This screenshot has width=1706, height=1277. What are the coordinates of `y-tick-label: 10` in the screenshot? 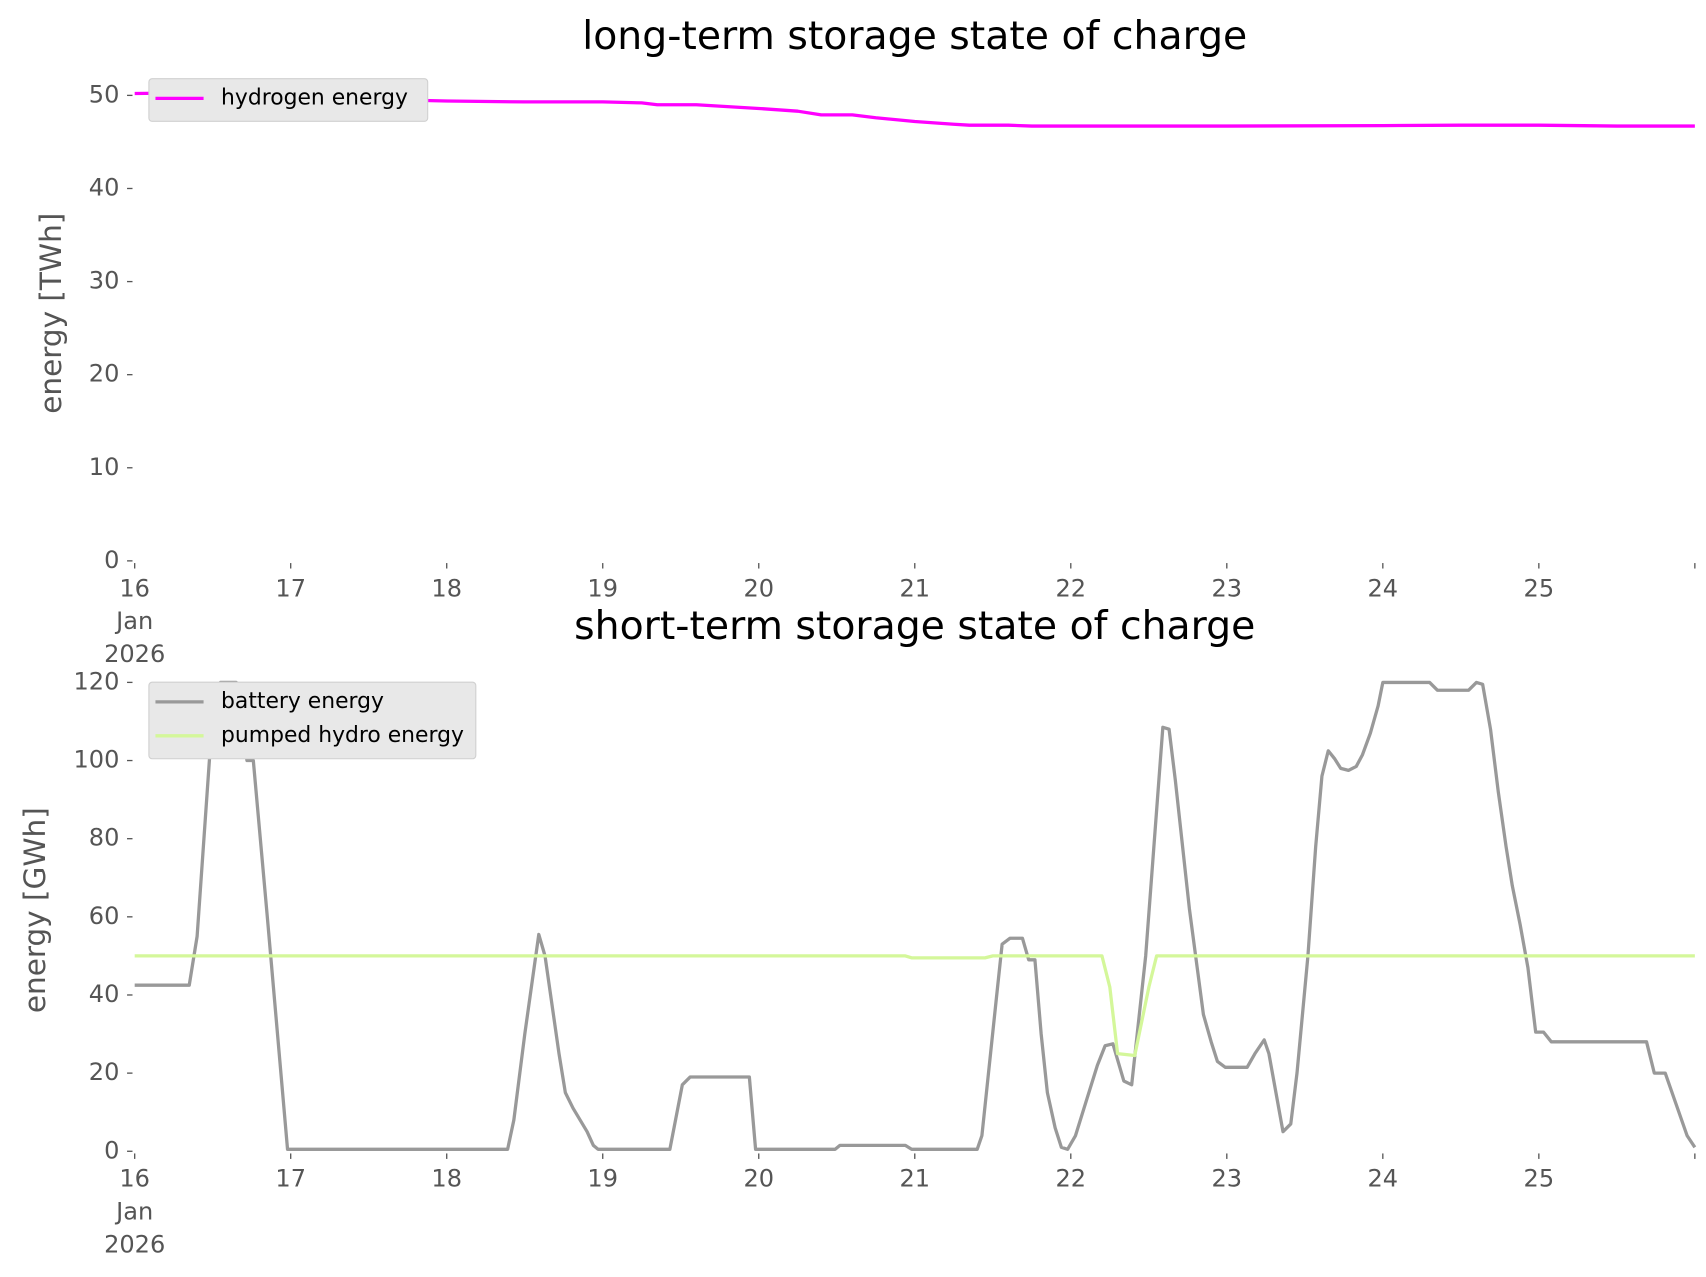 It's located at (104, 467).